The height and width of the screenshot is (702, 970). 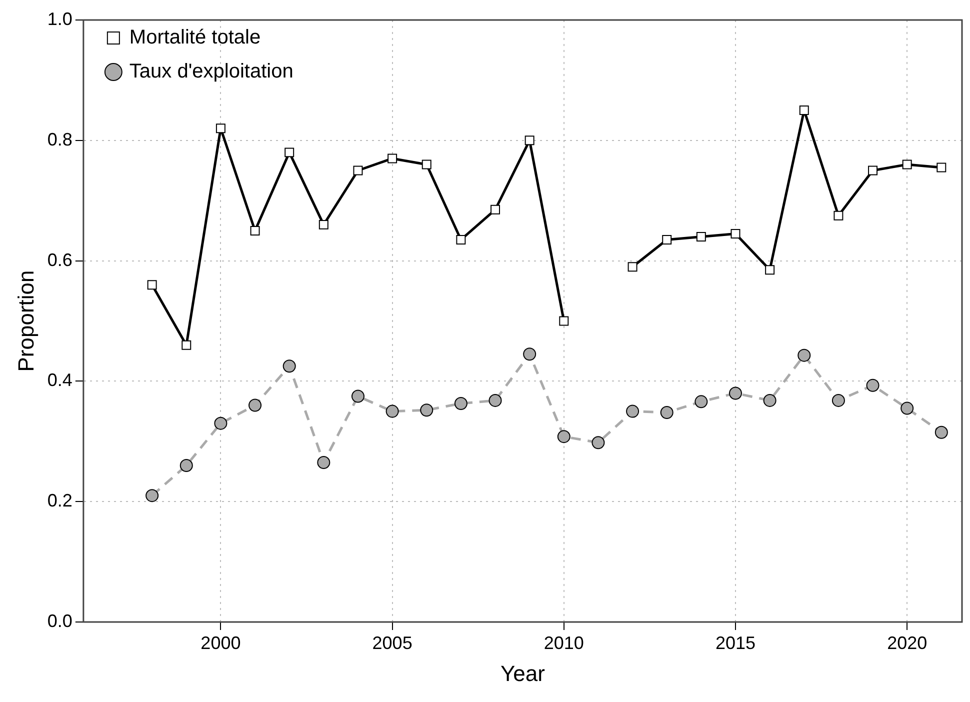 What do you see at coordinates (564, 642) in the screenshot?
I see `x-tick-label: 2010` at bounding box center [564, 642].